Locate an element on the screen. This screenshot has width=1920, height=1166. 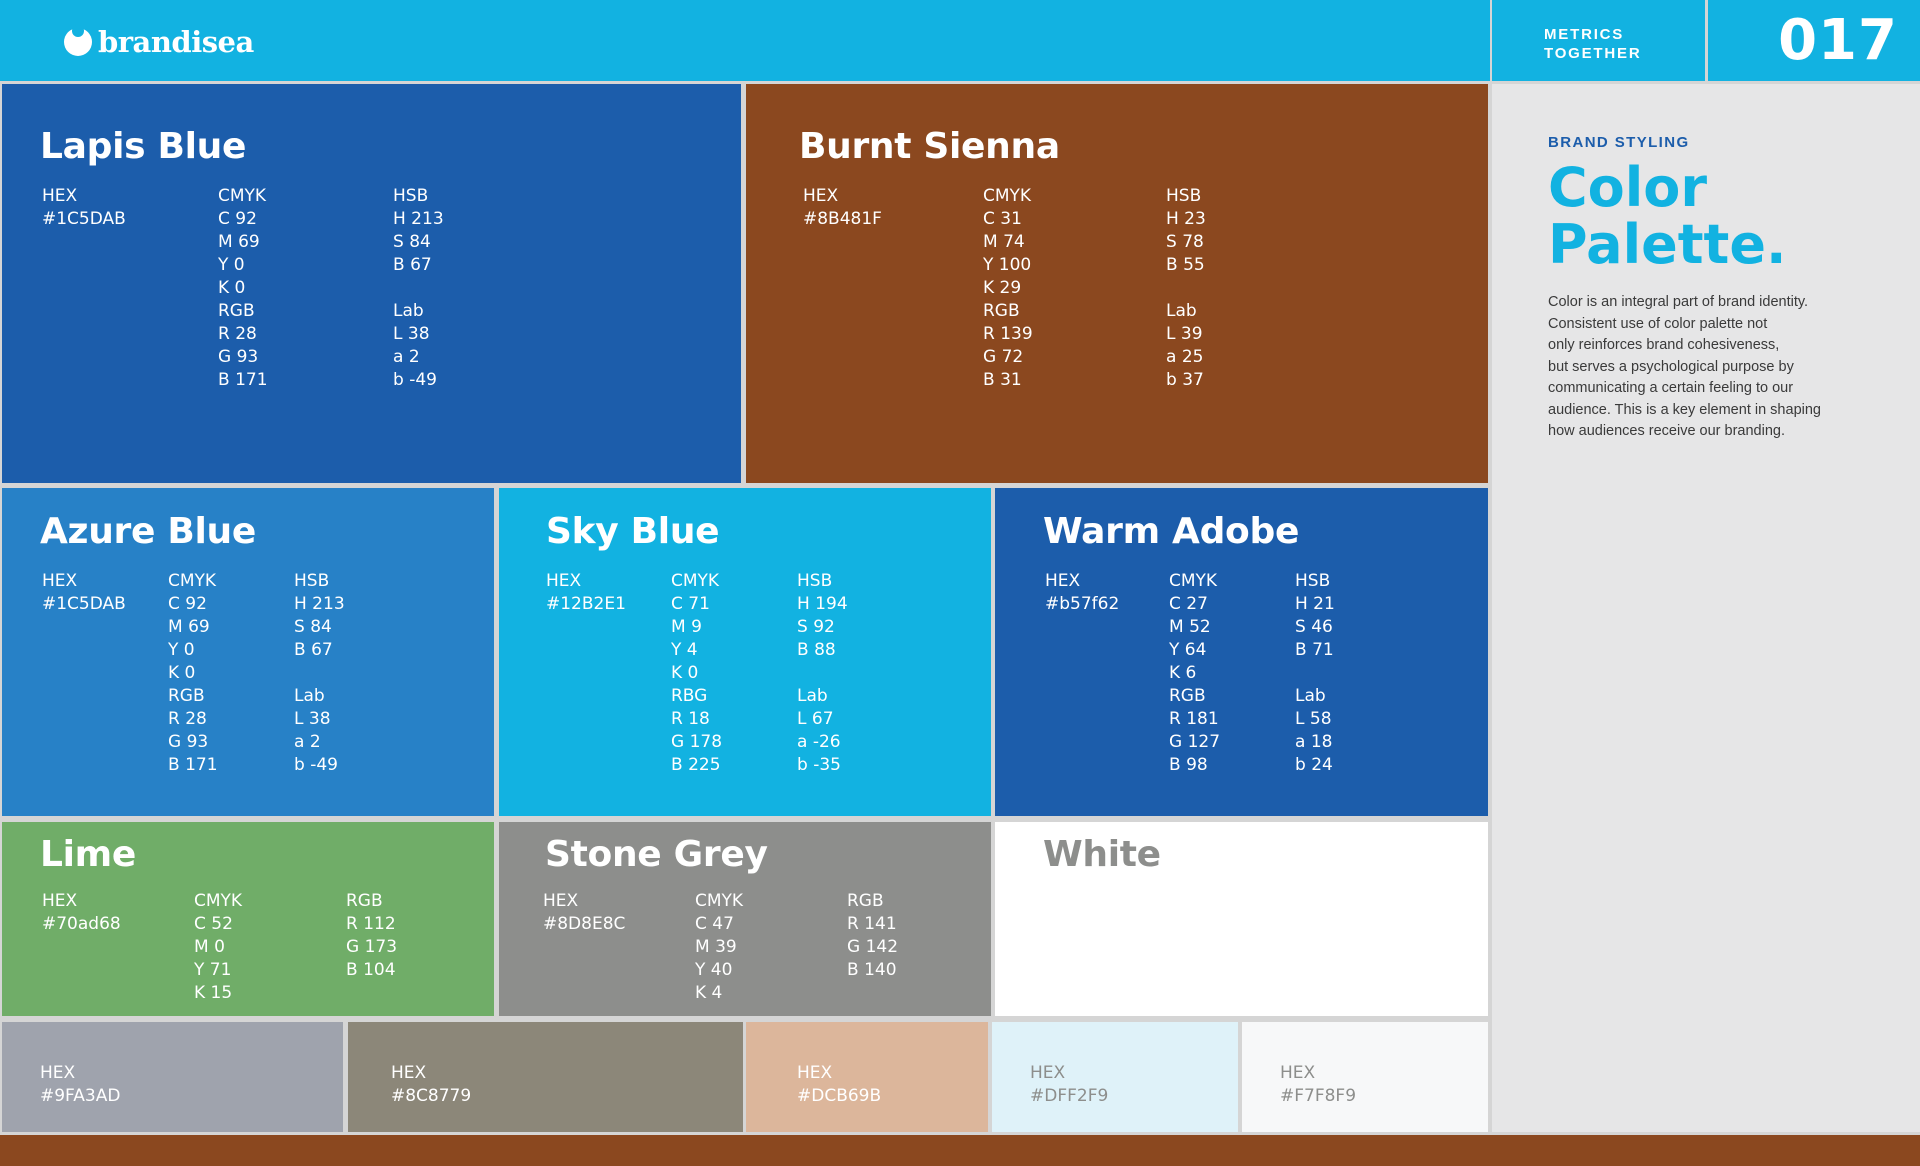
rgb-g: G 173 is located at coordinates (372, 947).